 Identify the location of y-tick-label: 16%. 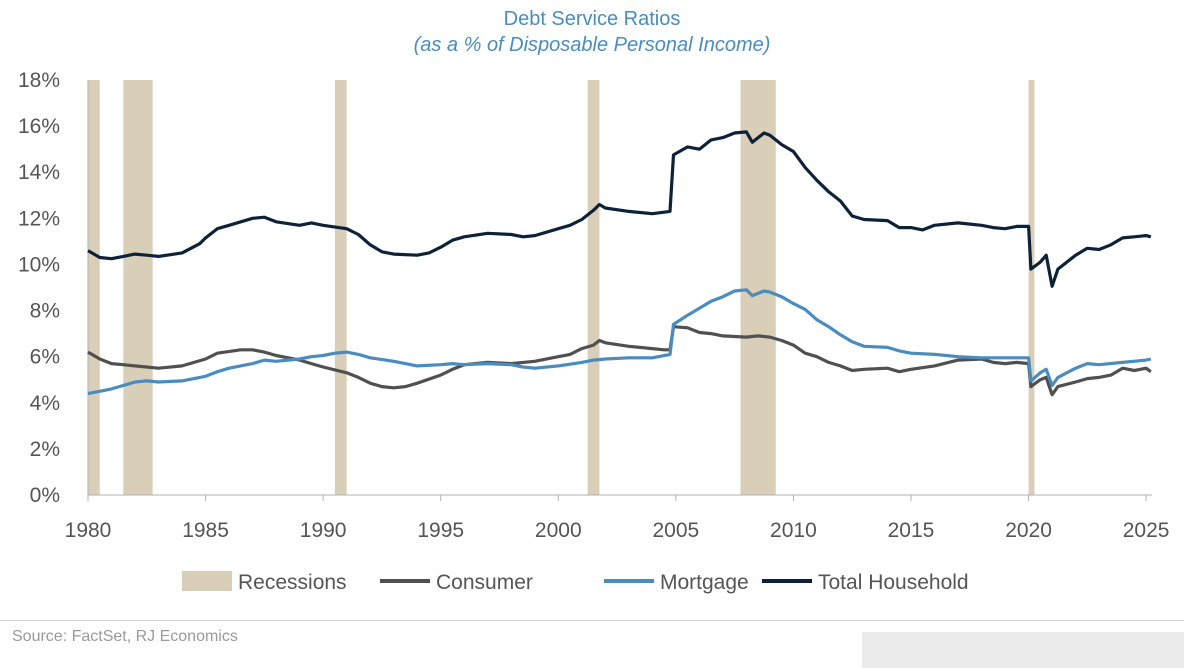
(39, 126).